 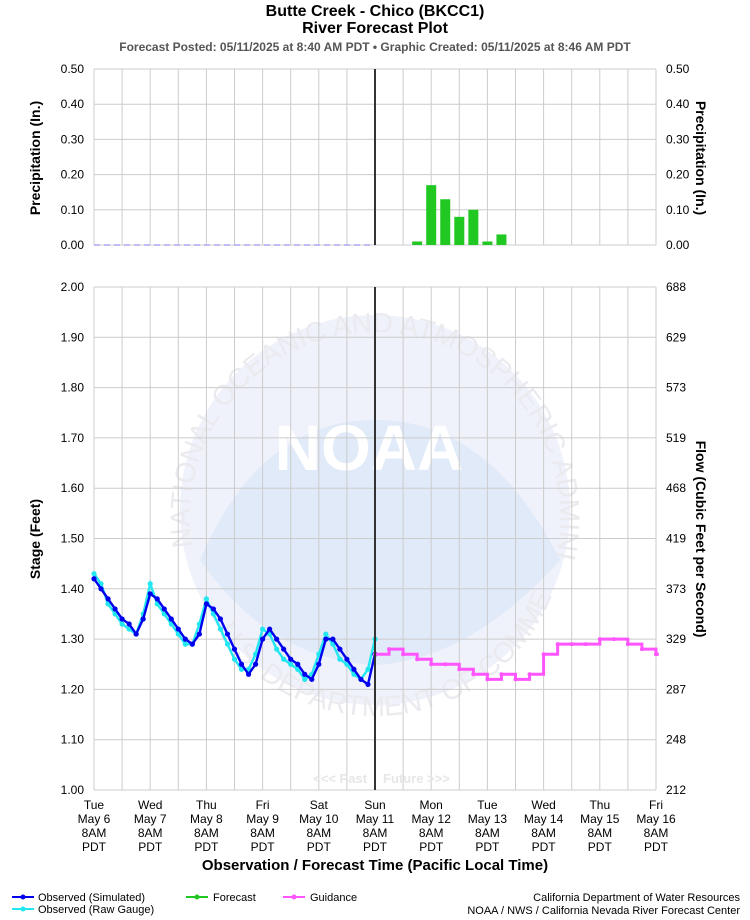 What do you see at coordinates (678, 104) in the screenshot?
I see `precip-ytick-right: 0.40` at bounding box center [678, 104].